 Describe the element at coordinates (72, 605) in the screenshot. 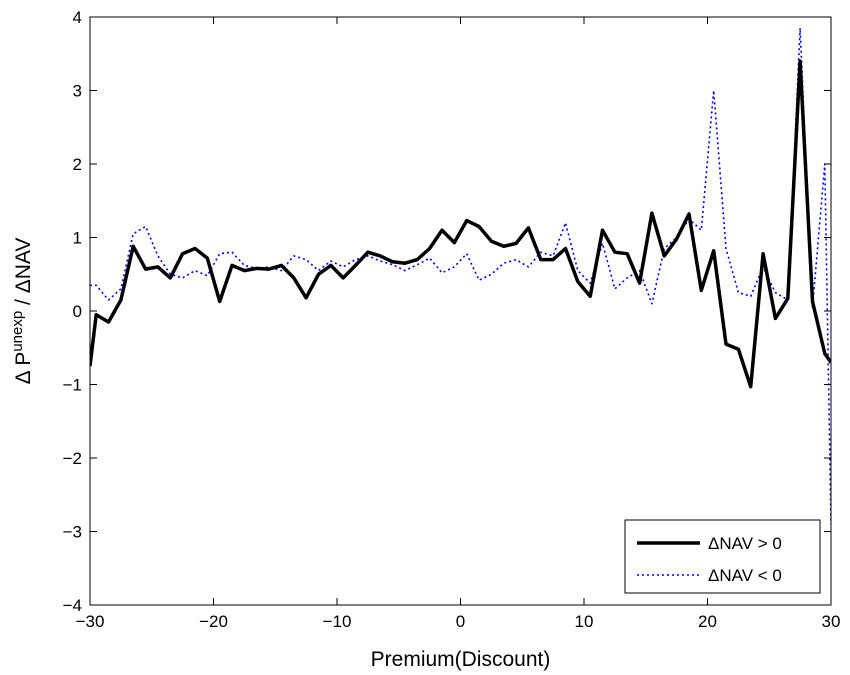

I see `y-tick-label: −4` at that location.